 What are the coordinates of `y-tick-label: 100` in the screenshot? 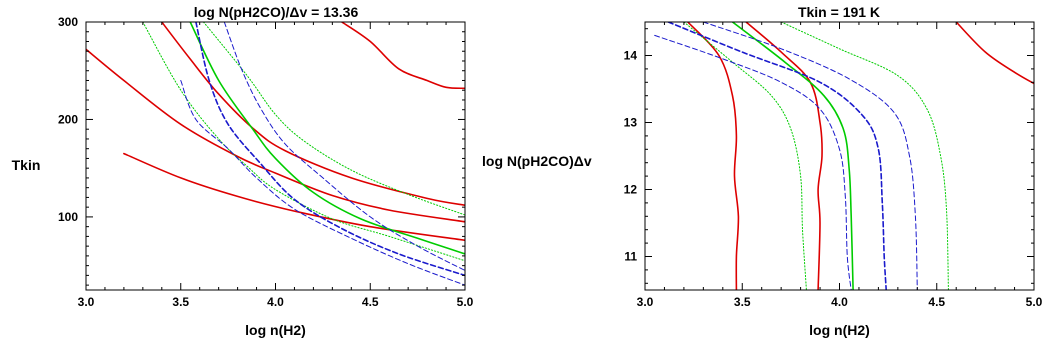 It's located at (68, 217).